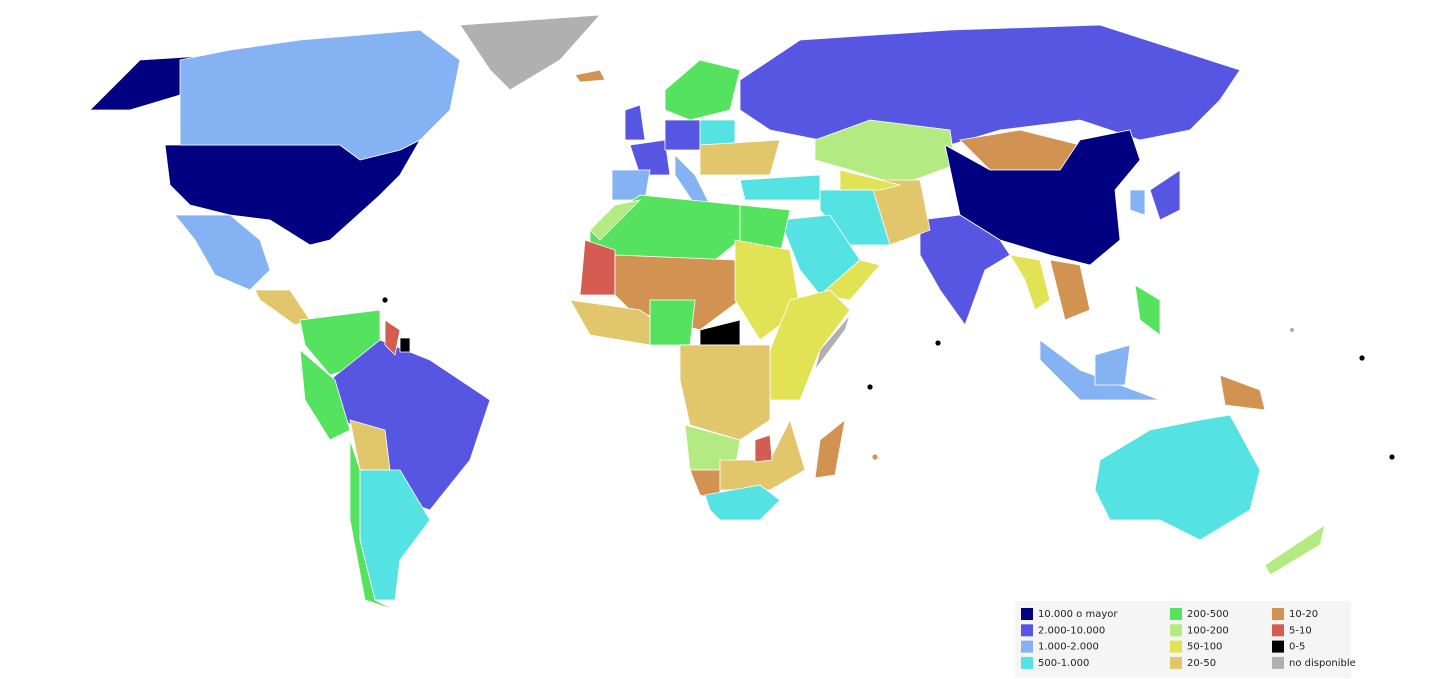  Describe the element at coordinates (1078, 614) in the screenshot. I see `legend-label: 10.000 o mayor` at that location.